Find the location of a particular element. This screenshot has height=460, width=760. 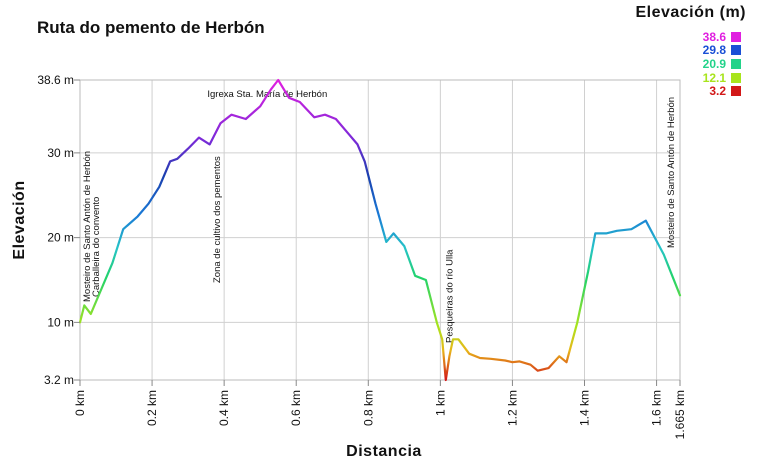

annotation-label: Pesqueiras do río Ulla is located at coordinates (449, 296).